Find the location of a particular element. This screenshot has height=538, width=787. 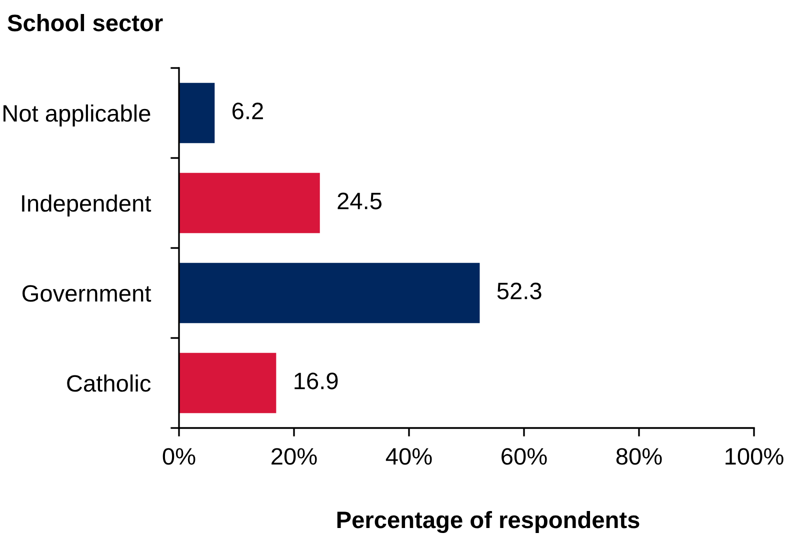

data-label: 6.2 is located at coordinates (247, 111).